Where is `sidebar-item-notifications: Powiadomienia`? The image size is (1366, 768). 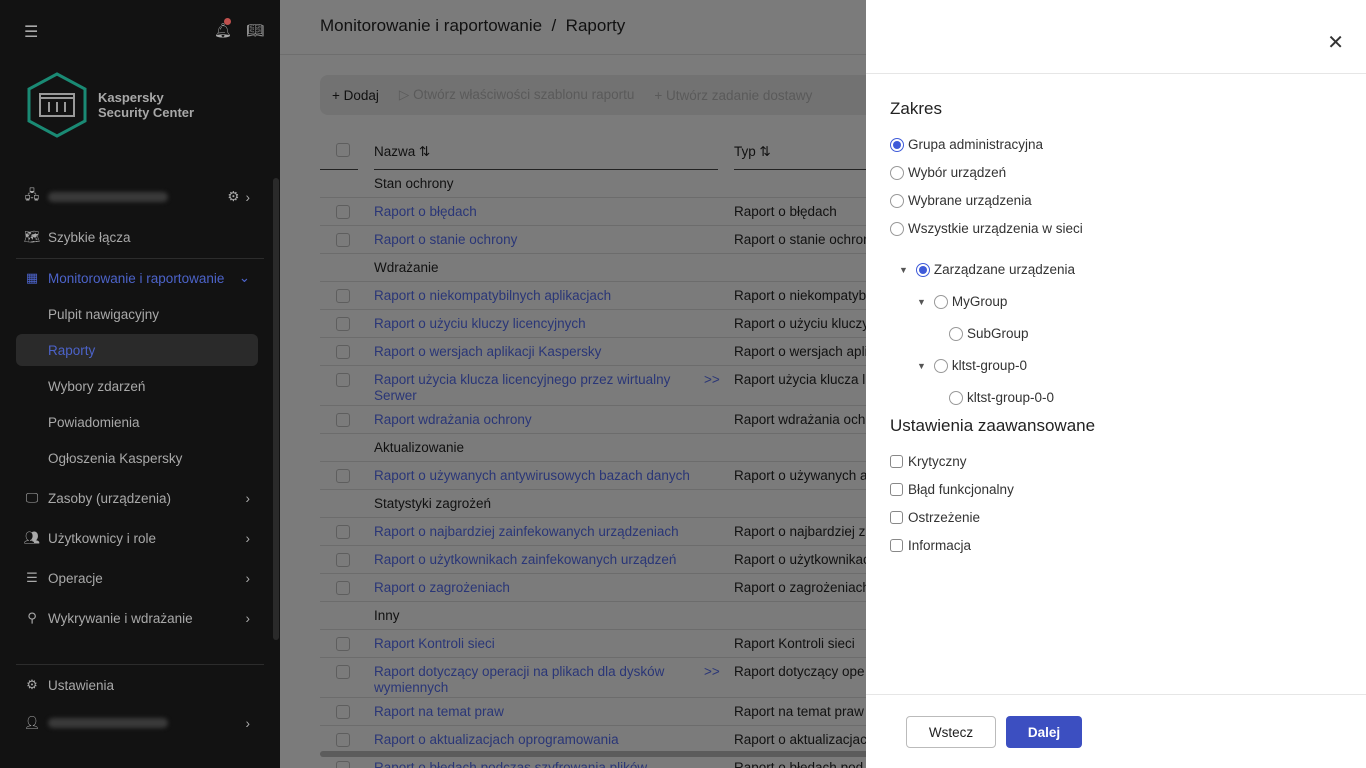 sidebar-item-notifications: Powiadomienia is located at coordinates (137, 422).